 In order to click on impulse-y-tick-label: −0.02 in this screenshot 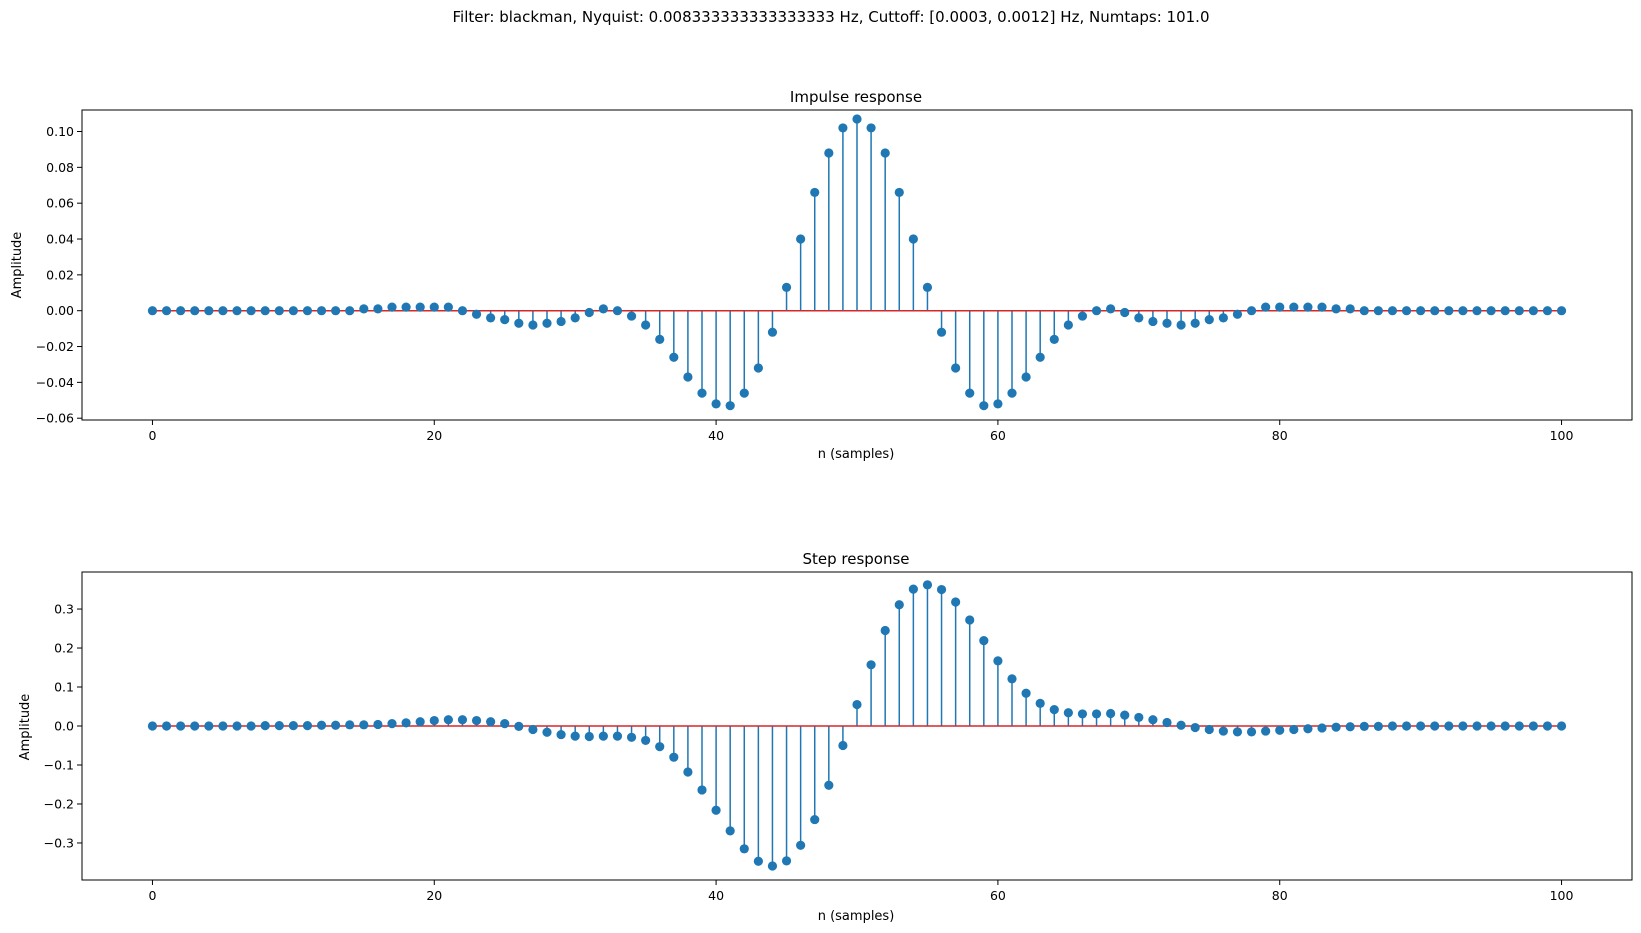, I will do `click(55, 346)`.